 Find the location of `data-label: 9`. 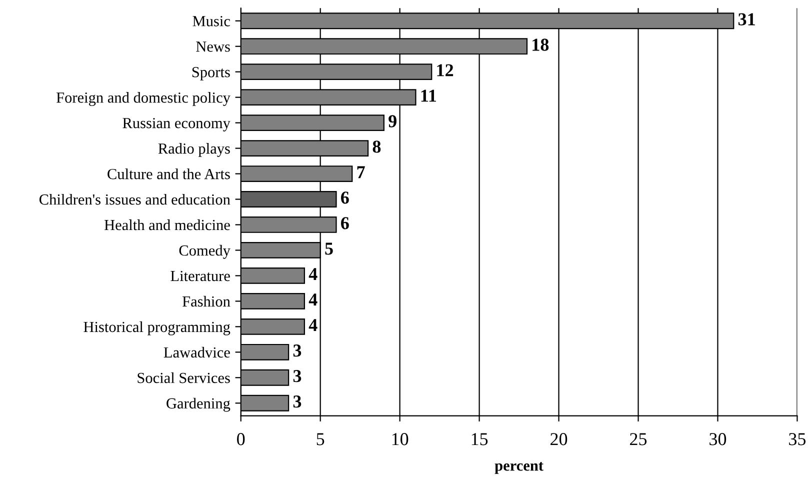

data-label: 9 is located at coordinates (392, 121).